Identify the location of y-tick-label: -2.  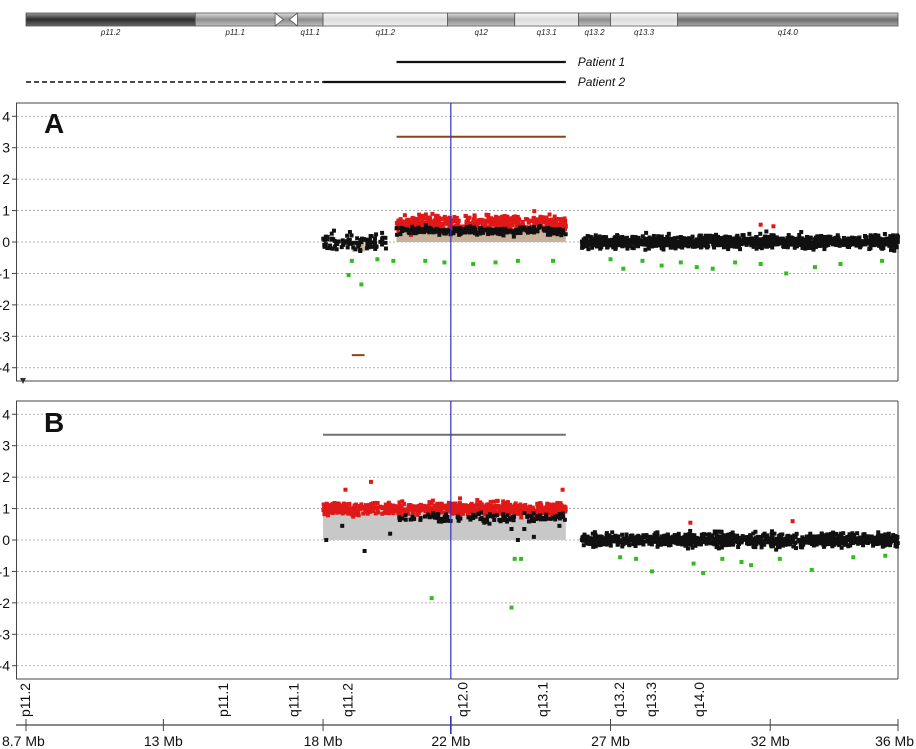
(5, 603).